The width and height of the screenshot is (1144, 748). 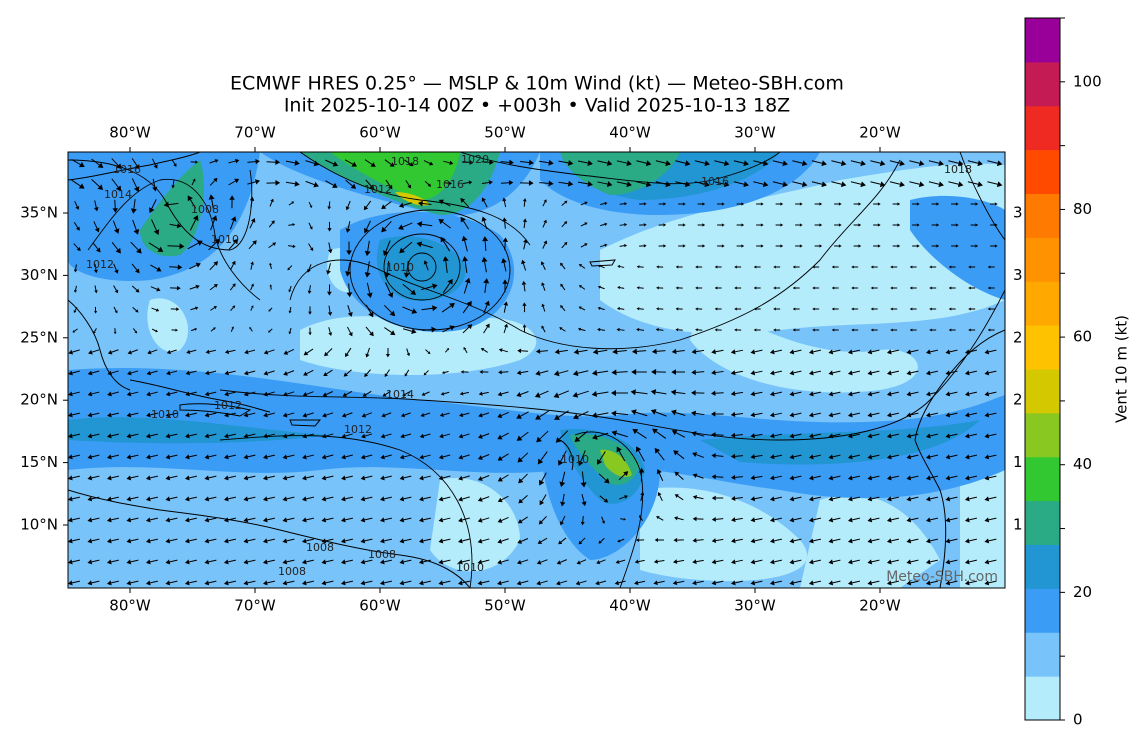 I want to click on lat-label: 30°N, so click(x=39, y=275).